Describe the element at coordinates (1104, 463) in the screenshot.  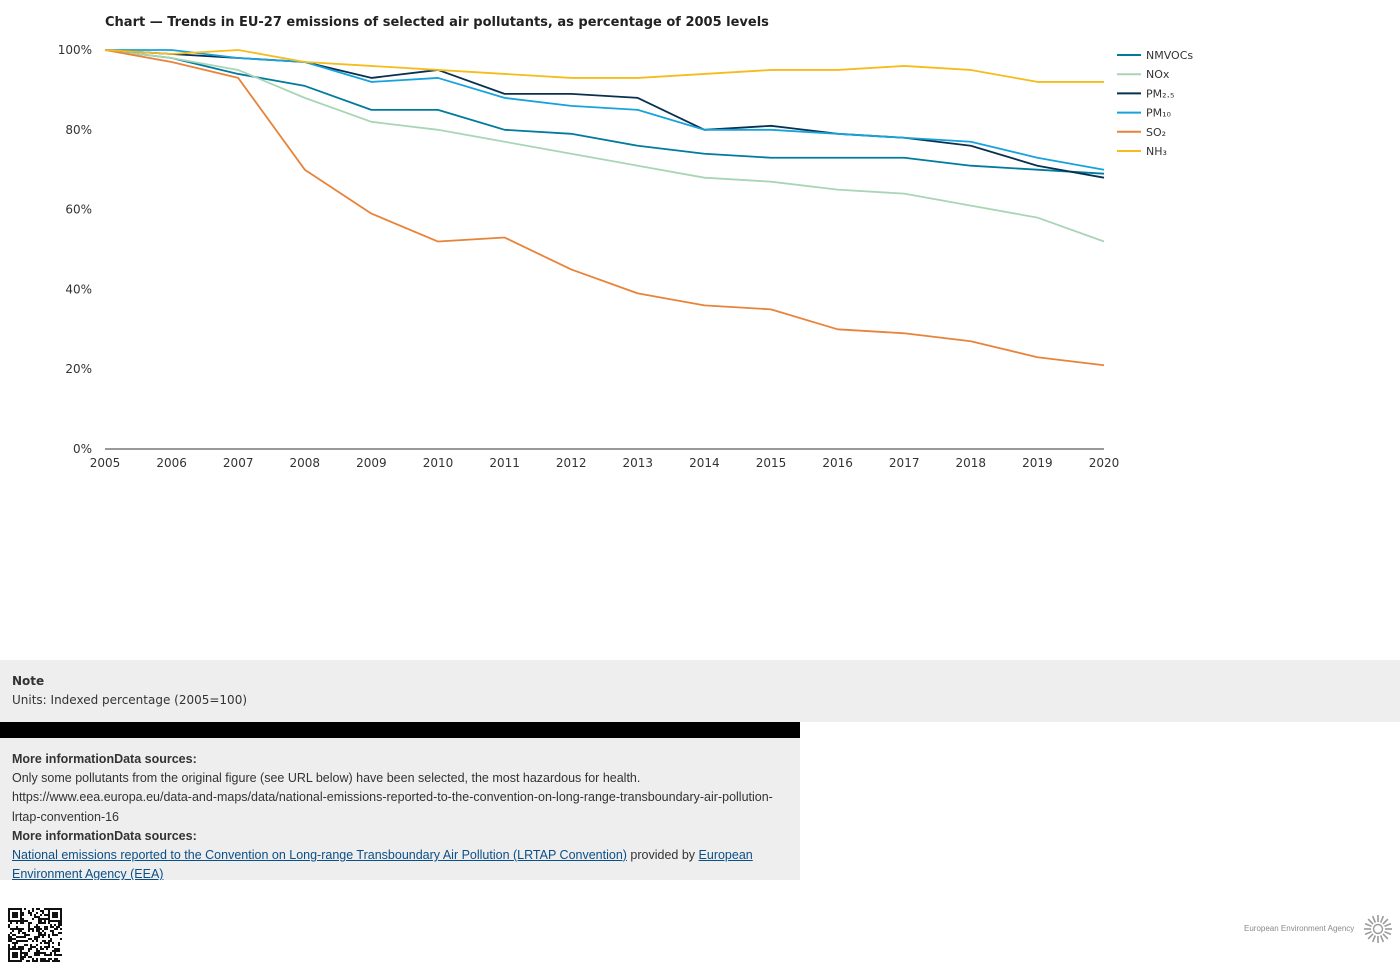
I see `x-tick-label: 2020` at that location.